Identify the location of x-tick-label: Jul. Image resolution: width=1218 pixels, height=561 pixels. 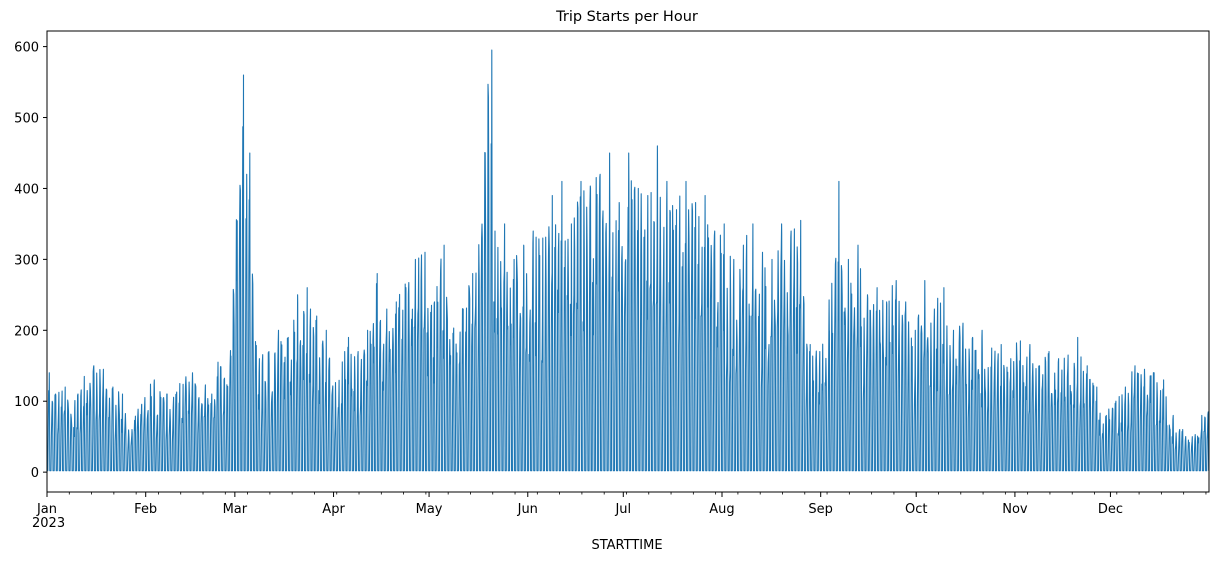
(622, 509).